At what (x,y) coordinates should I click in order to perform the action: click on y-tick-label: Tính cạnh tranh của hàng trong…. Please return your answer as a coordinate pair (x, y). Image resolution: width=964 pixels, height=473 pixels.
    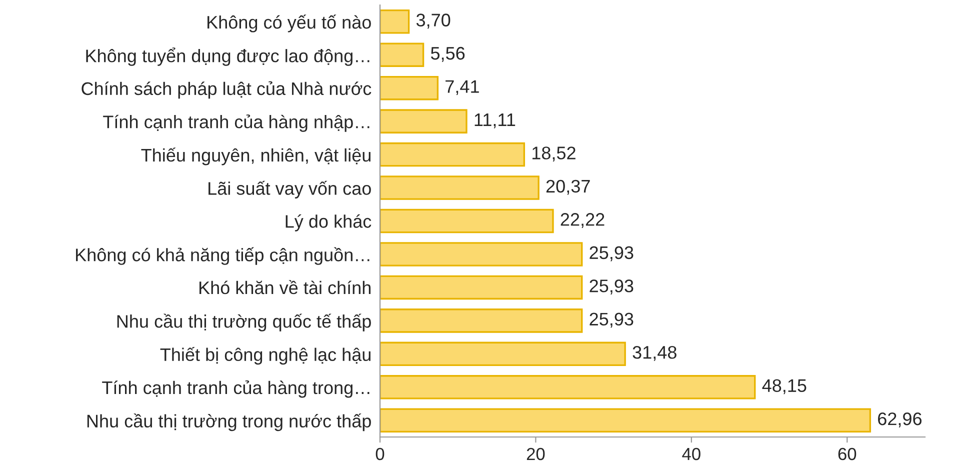
    Looking at the image, I should click on (236, 389).